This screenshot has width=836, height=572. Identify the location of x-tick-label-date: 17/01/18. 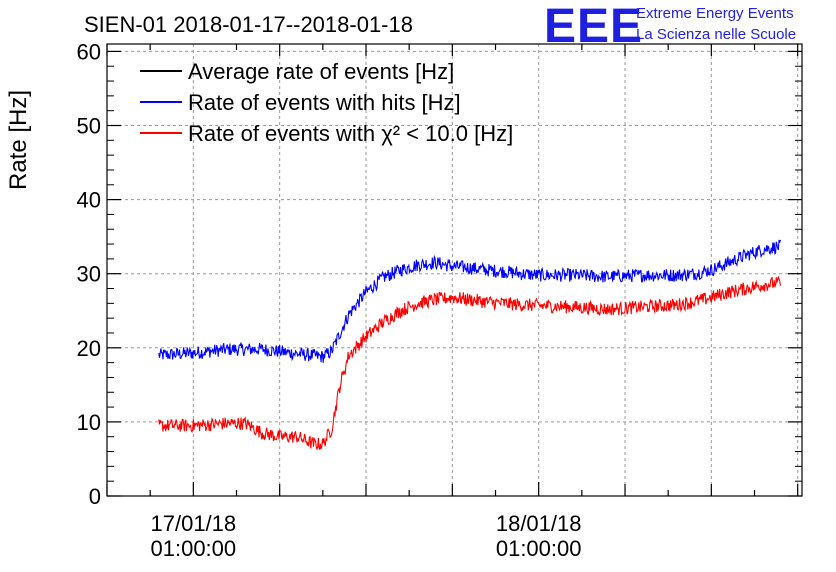
(194, 523).